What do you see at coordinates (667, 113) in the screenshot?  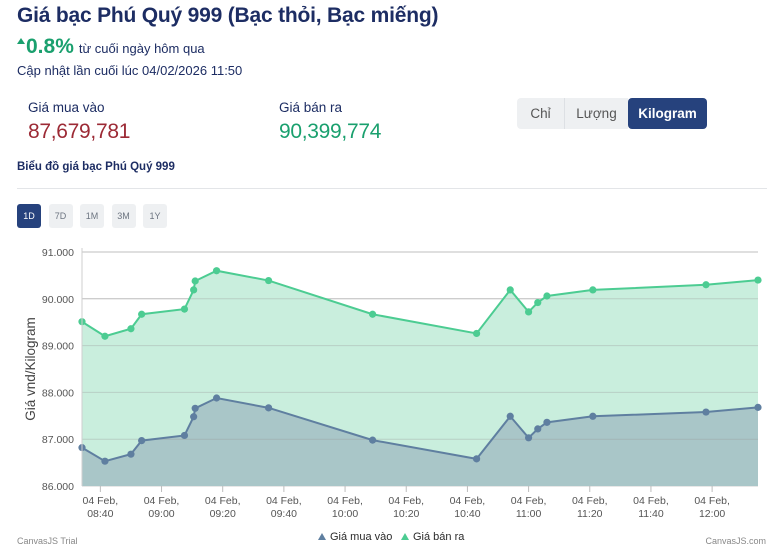 I see `unit-tab-kilogram: Kilogram` at bounding box center [667, 113].